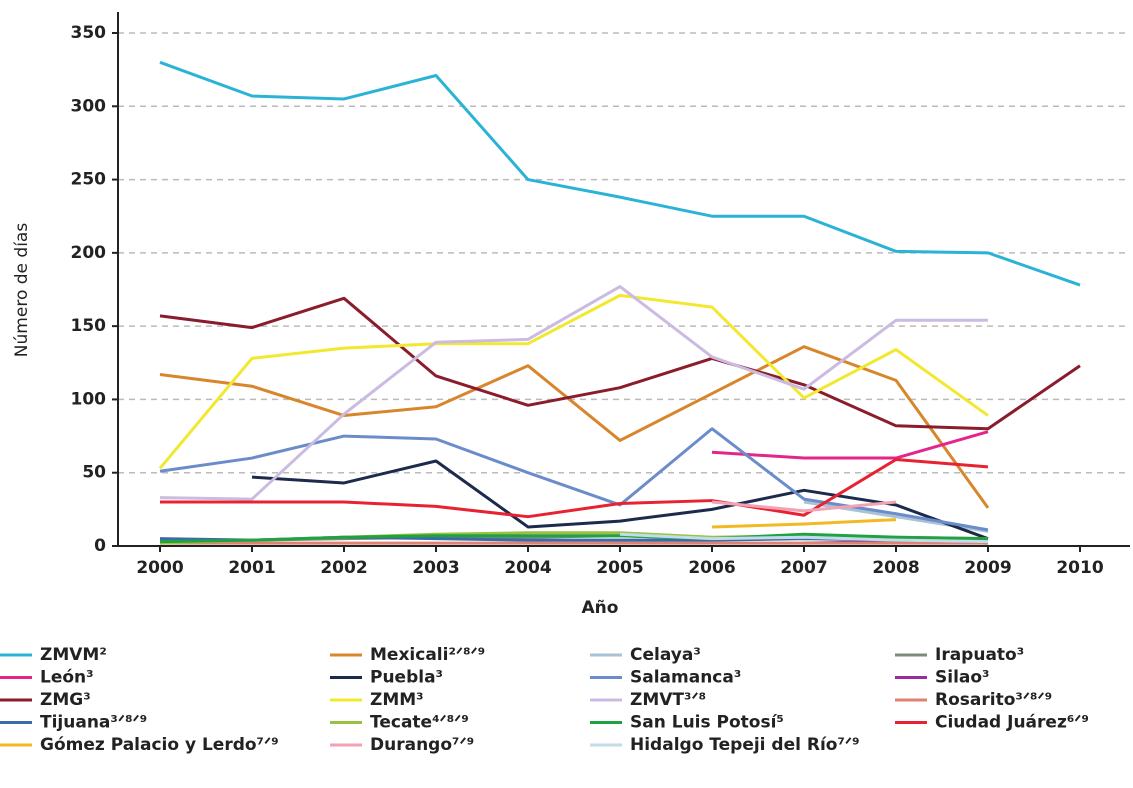  Describe the element at coordinates (422, 745) in the screenshot. I see `legend-label: Durango⁷ᐟ⁹` at that location.